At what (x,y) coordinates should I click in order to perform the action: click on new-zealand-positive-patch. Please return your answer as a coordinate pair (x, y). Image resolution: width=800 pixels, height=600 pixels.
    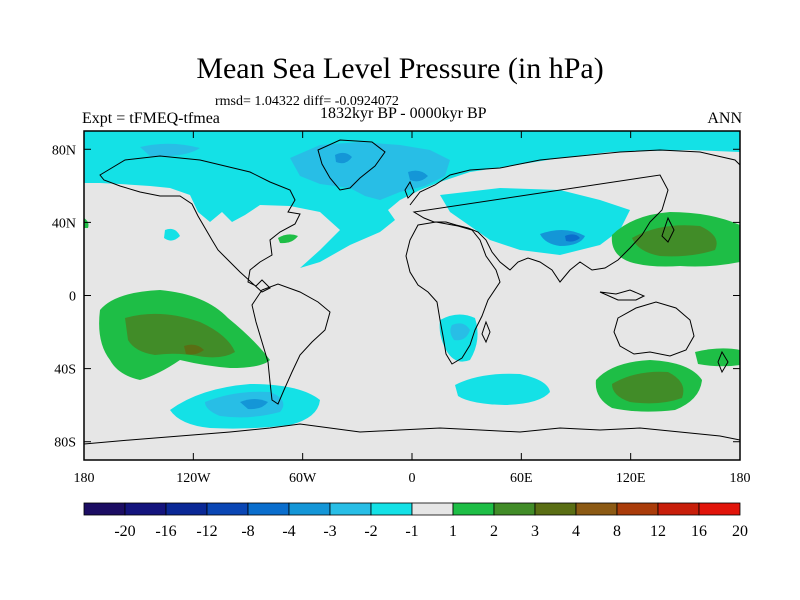
    Looking at the image, I should click on (717, 357).